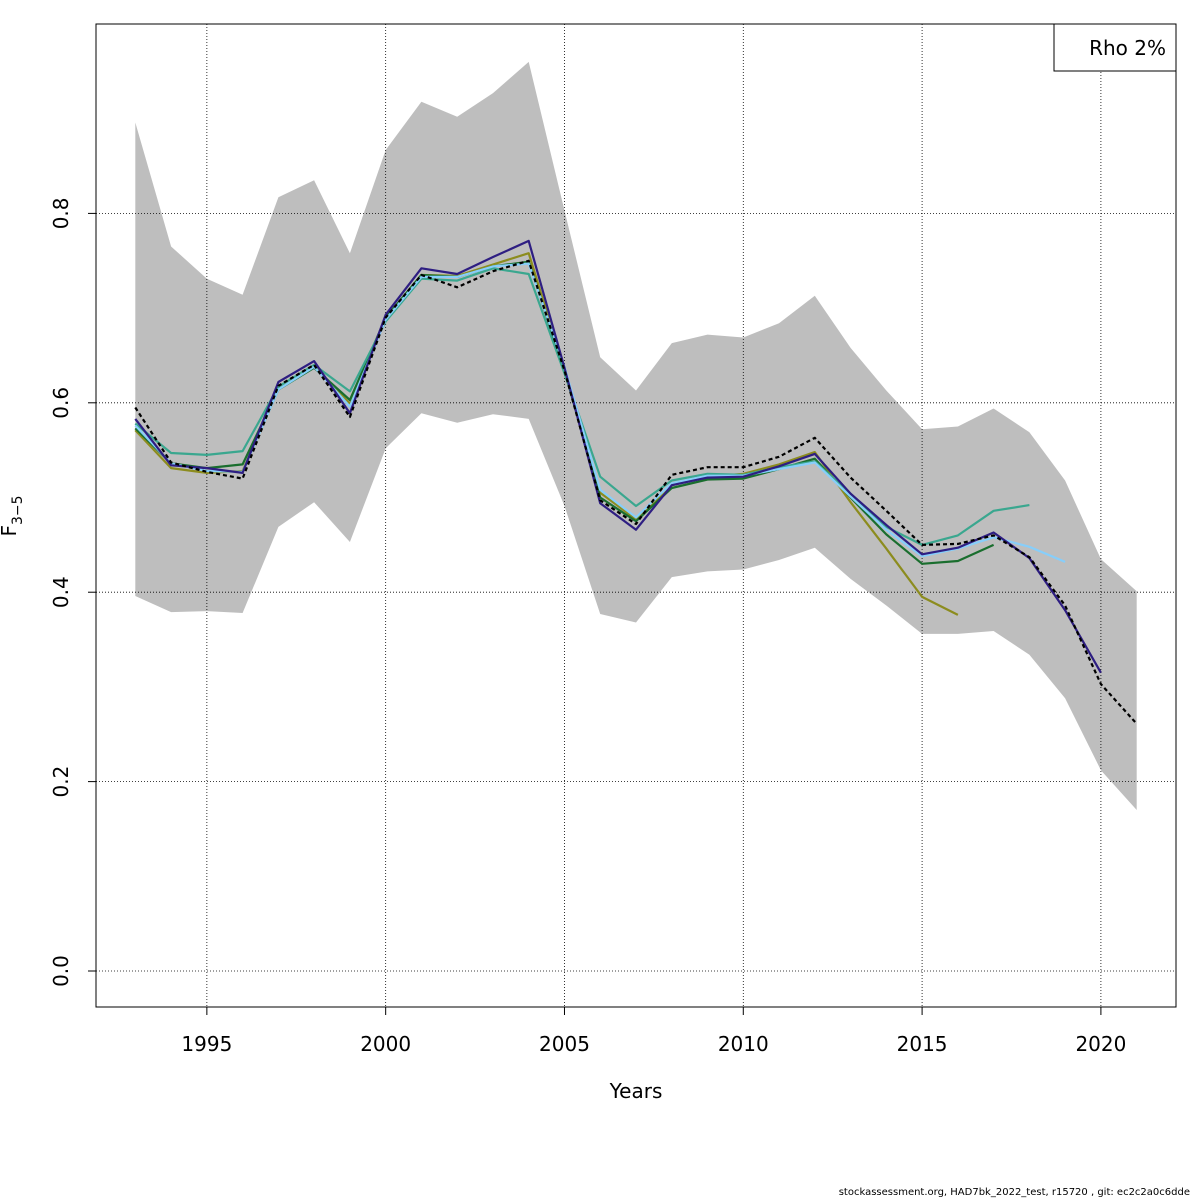 The height and width of the screenshot is (1200, 1200). I want to click on y-tick-label: 0.4, so click(61, 592).